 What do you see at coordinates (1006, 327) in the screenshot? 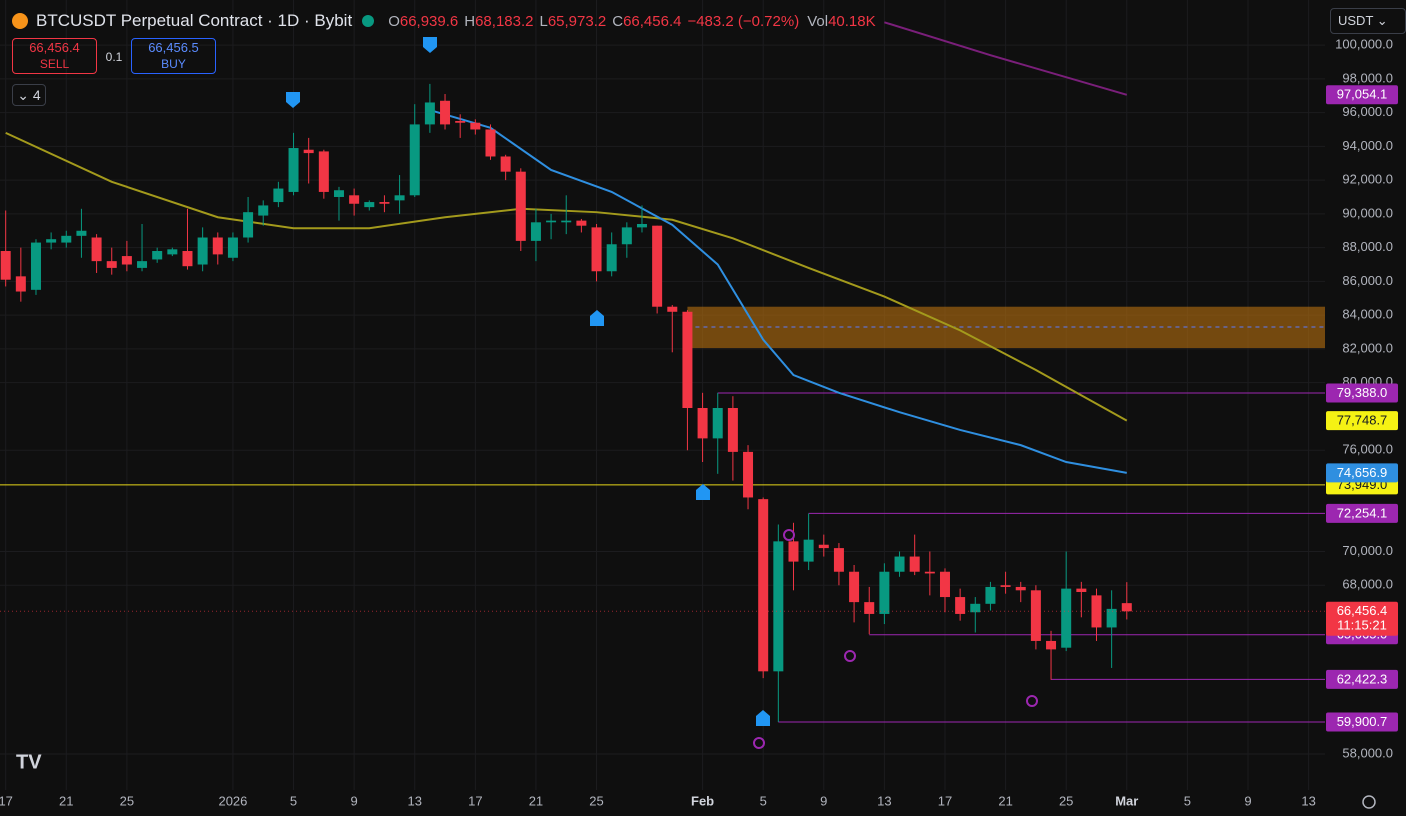
I see `zone` at bounding box center [1006, 327].